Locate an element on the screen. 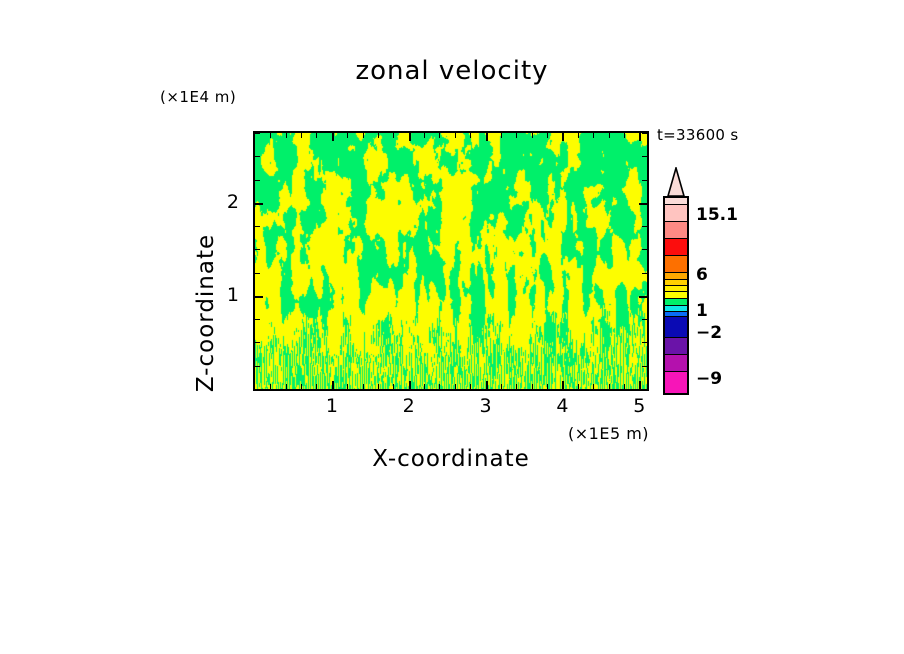 The width and height of the screenshot is (904, 654). x-tick-label: 5 is located at coordinates (639, 406).